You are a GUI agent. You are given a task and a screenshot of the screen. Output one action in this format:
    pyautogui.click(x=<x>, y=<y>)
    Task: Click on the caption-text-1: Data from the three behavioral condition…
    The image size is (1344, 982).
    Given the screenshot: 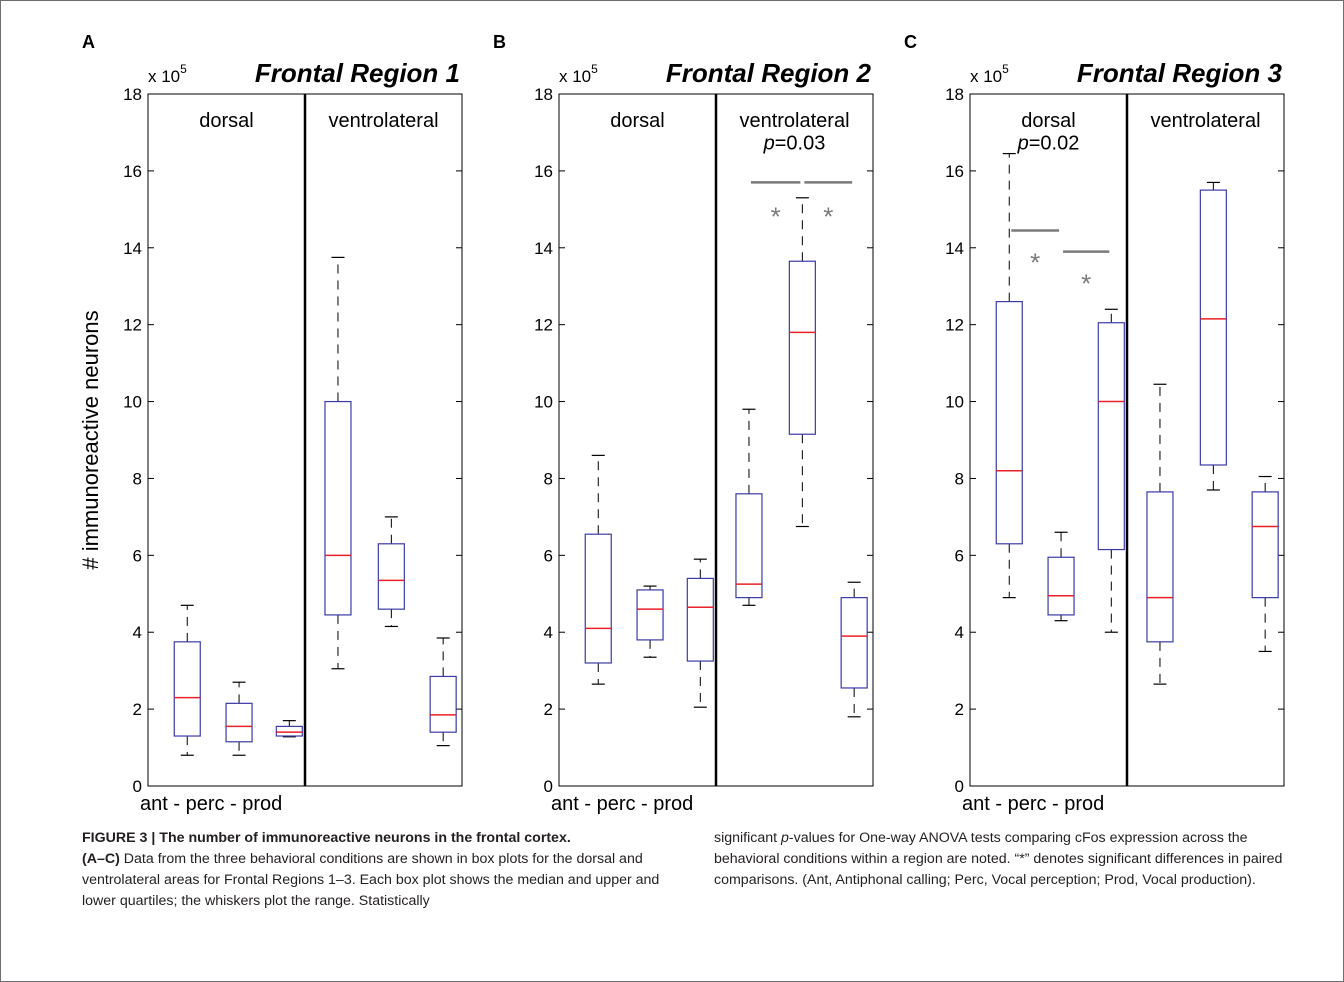 What is the action you would take?
    pyautogui.click(x=371, y=880)
    